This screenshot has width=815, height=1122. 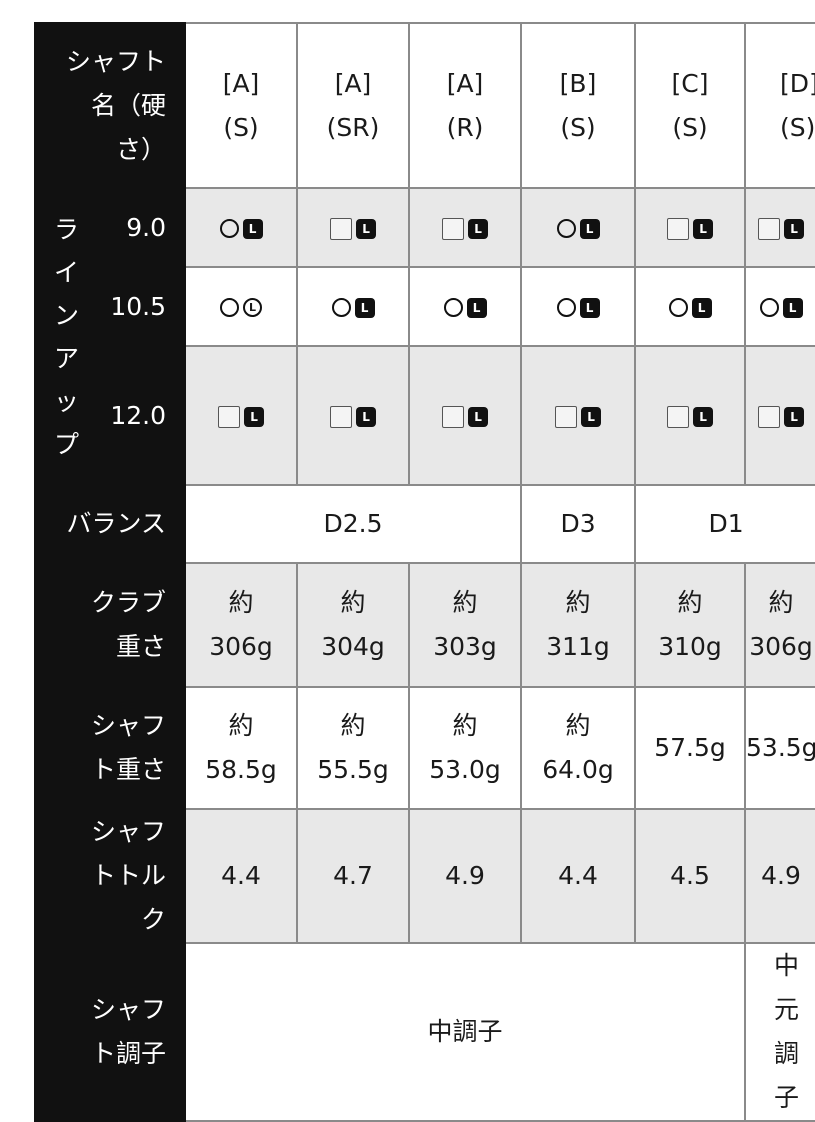 What do you see at coordinates (110, 876) in the screenshot?
I see `label-shaft-torque: シャフトトルク` at bounding box center [110, 876].